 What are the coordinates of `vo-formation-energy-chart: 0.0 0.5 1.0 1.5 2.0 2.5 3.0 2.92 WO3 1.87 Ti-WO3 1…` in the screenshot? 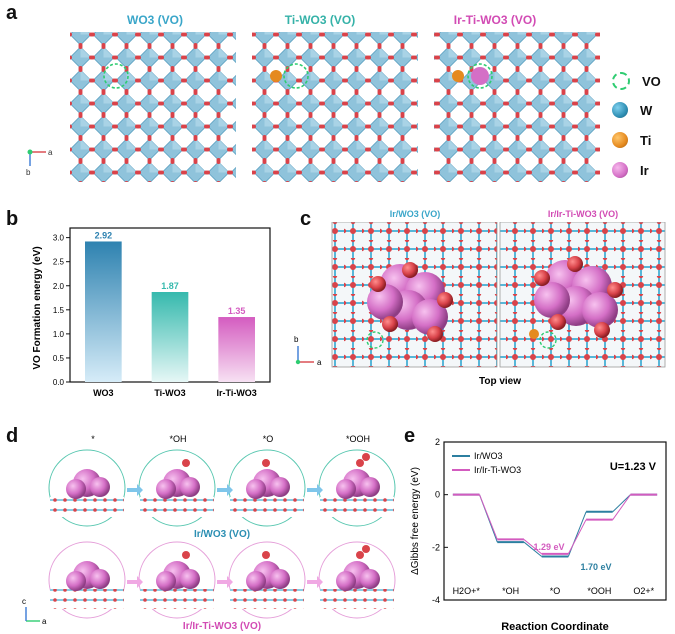 It's located at (151, 312).